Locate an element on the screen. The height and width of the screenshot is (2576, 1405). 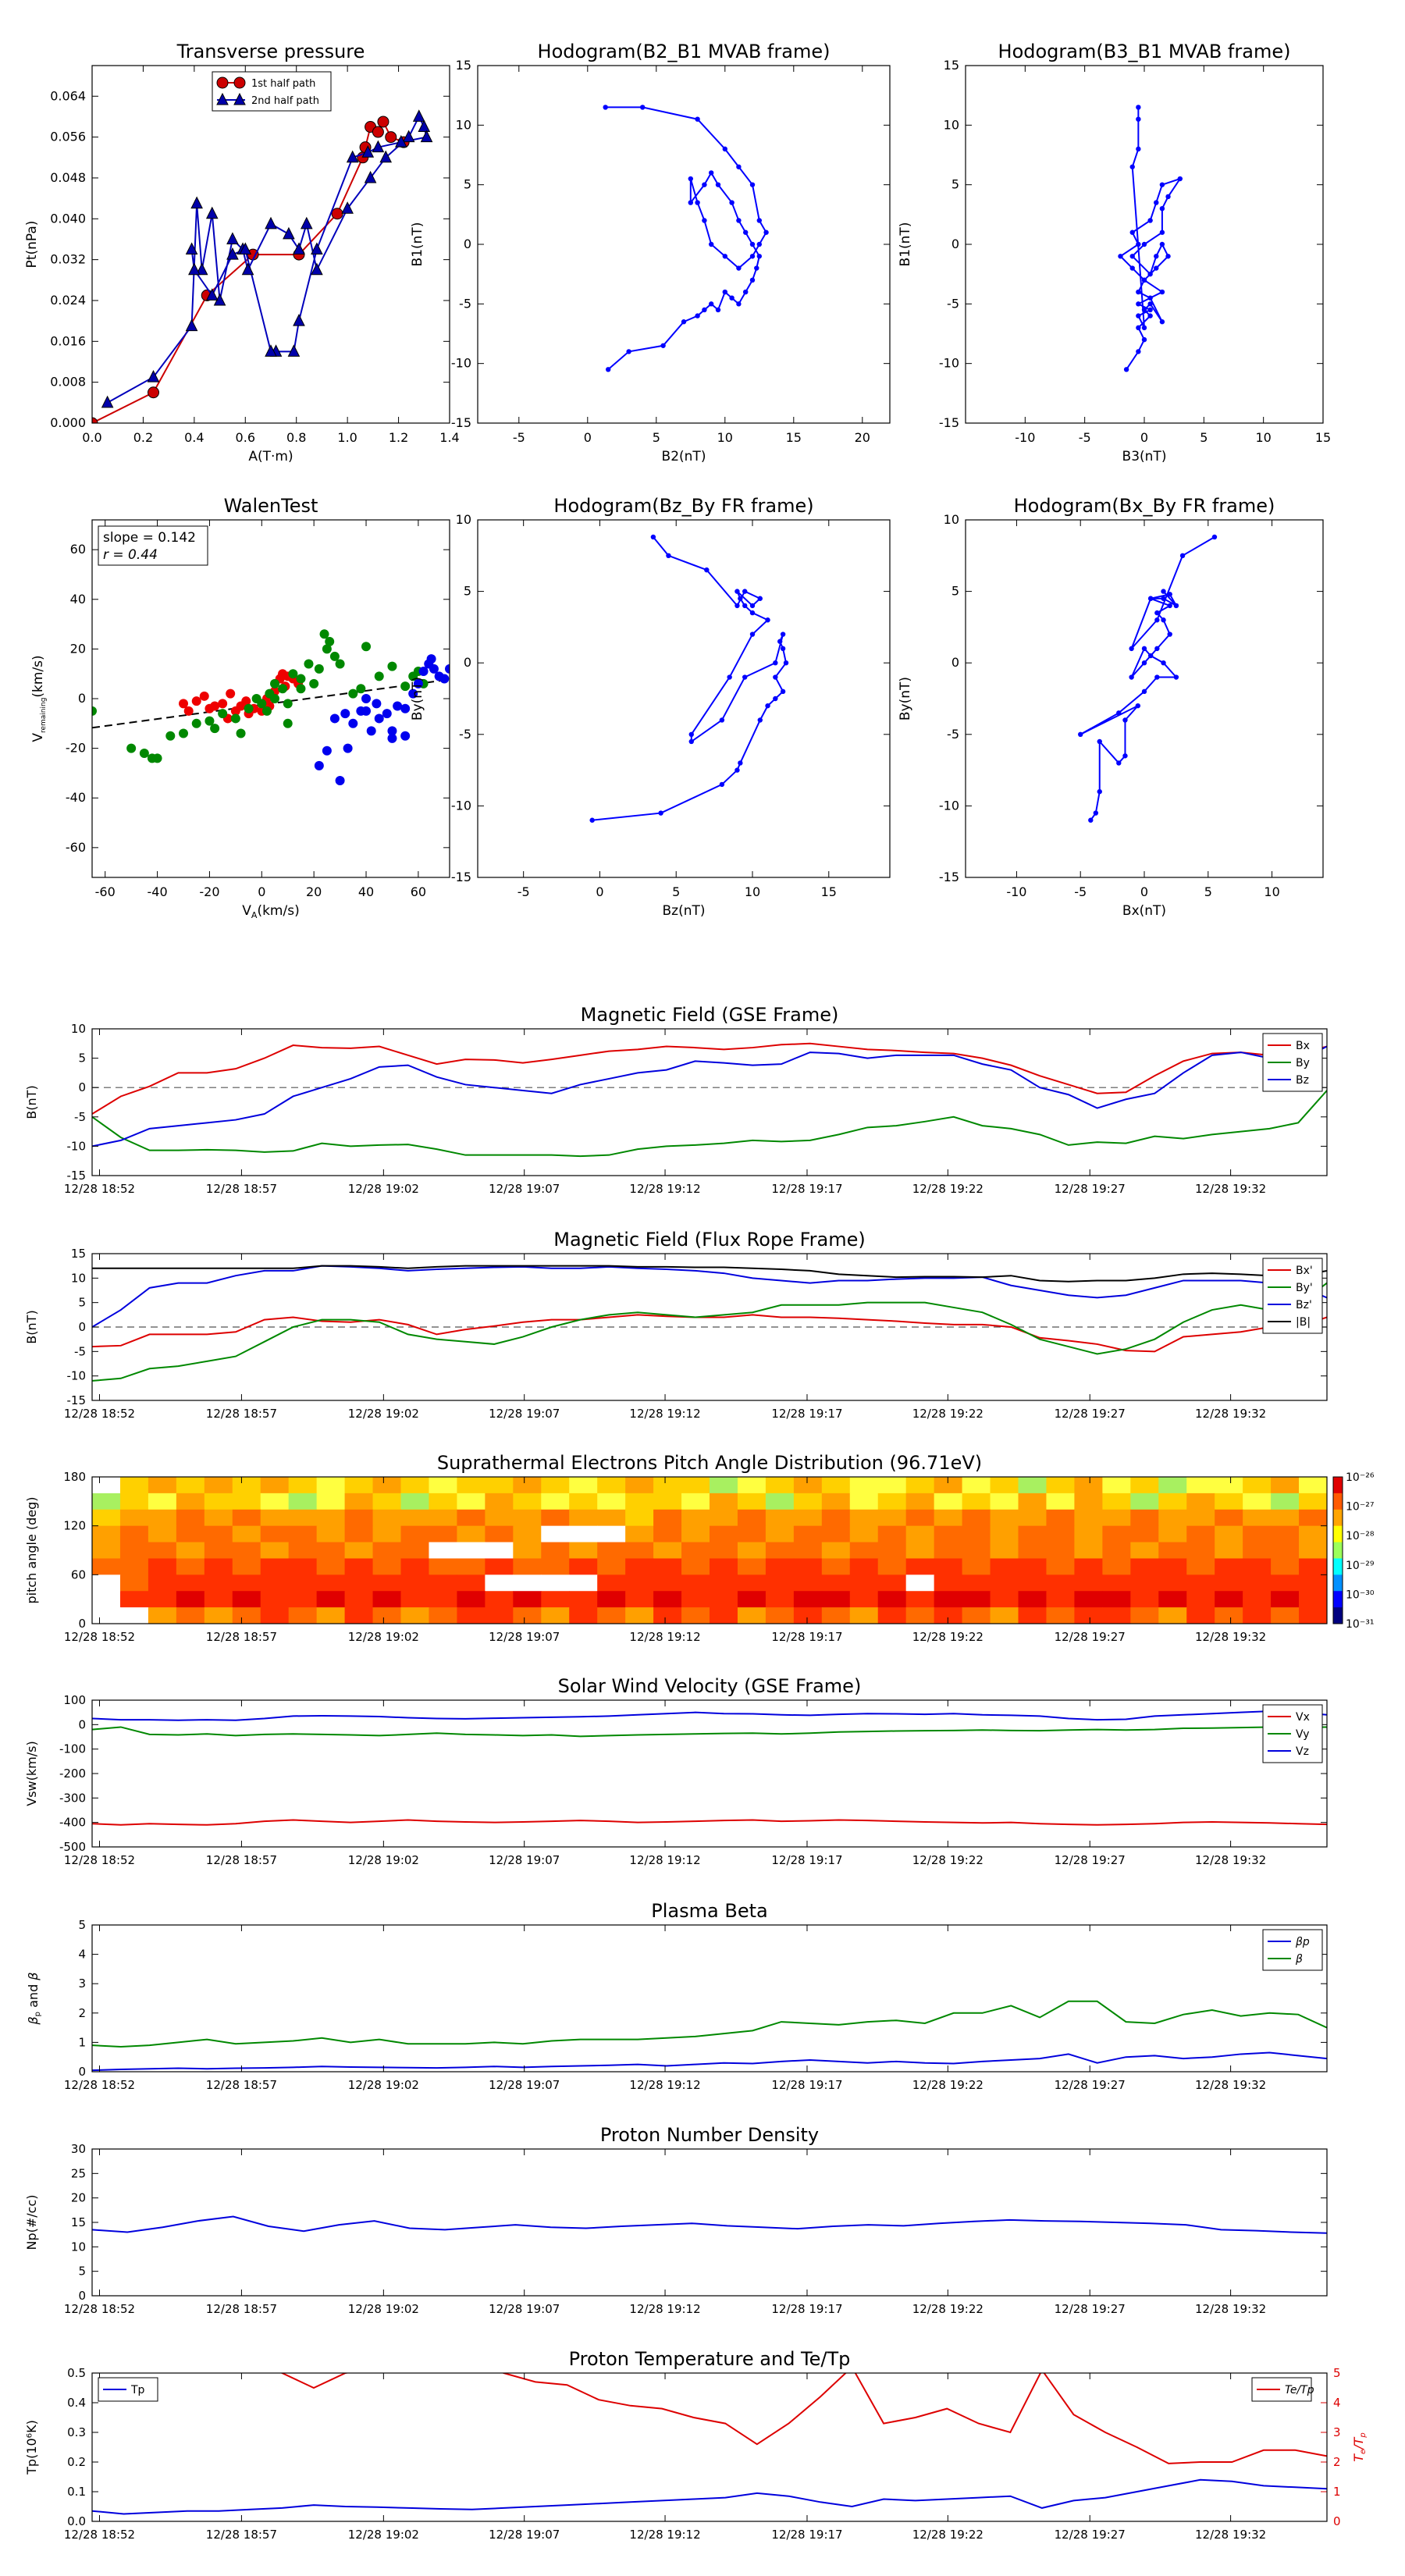
y-tick-label: -15 is located at coordinates (461, 877).